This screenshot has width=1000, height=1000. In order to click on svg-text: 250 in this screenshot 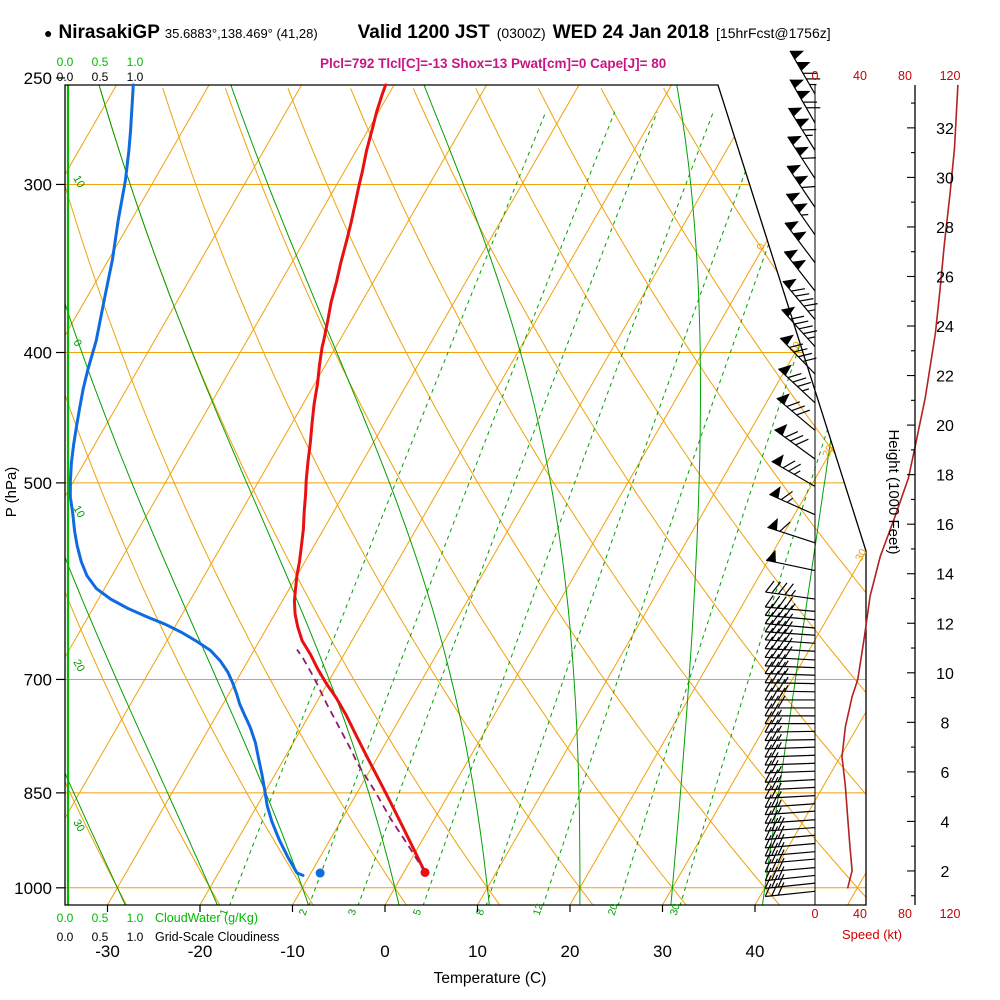, I will do `click(38, 78)`.